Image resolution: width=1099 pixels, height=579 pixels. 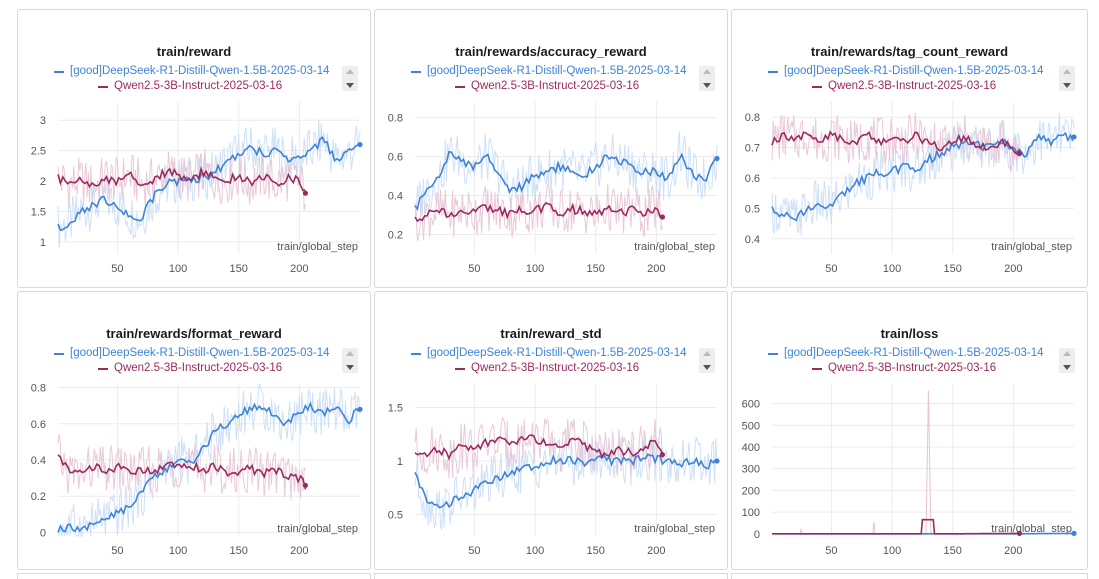 What do you see at coordinates (400, 462) in the screenshot?
I see `y-tick-label: 1` at bounding box center [400, 462].